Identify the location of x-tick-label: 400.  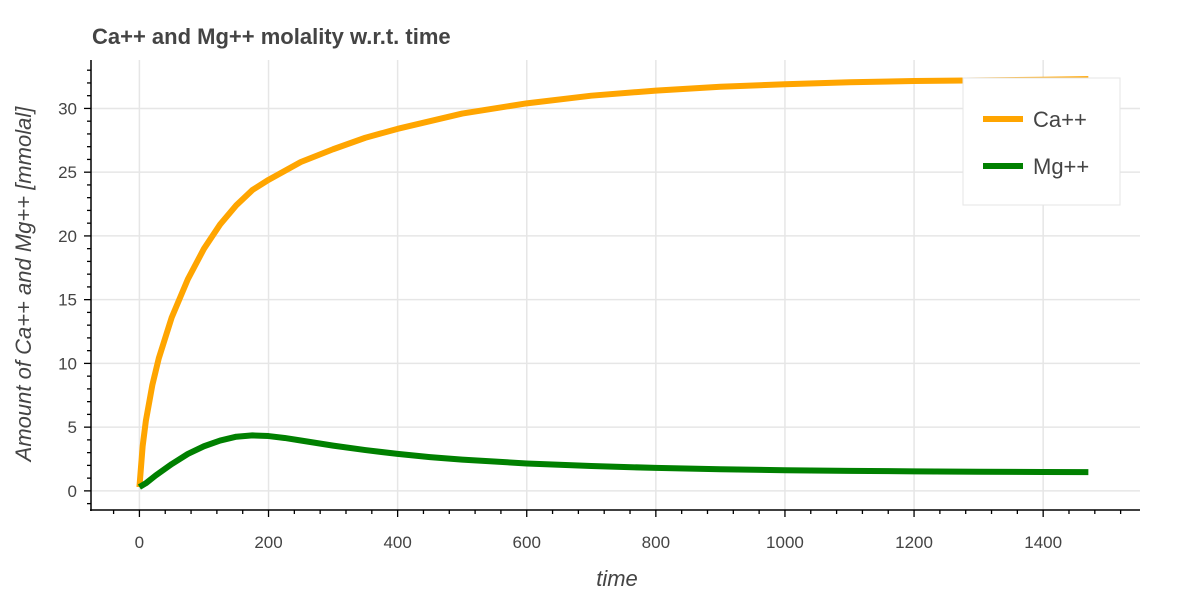
(397, 542).